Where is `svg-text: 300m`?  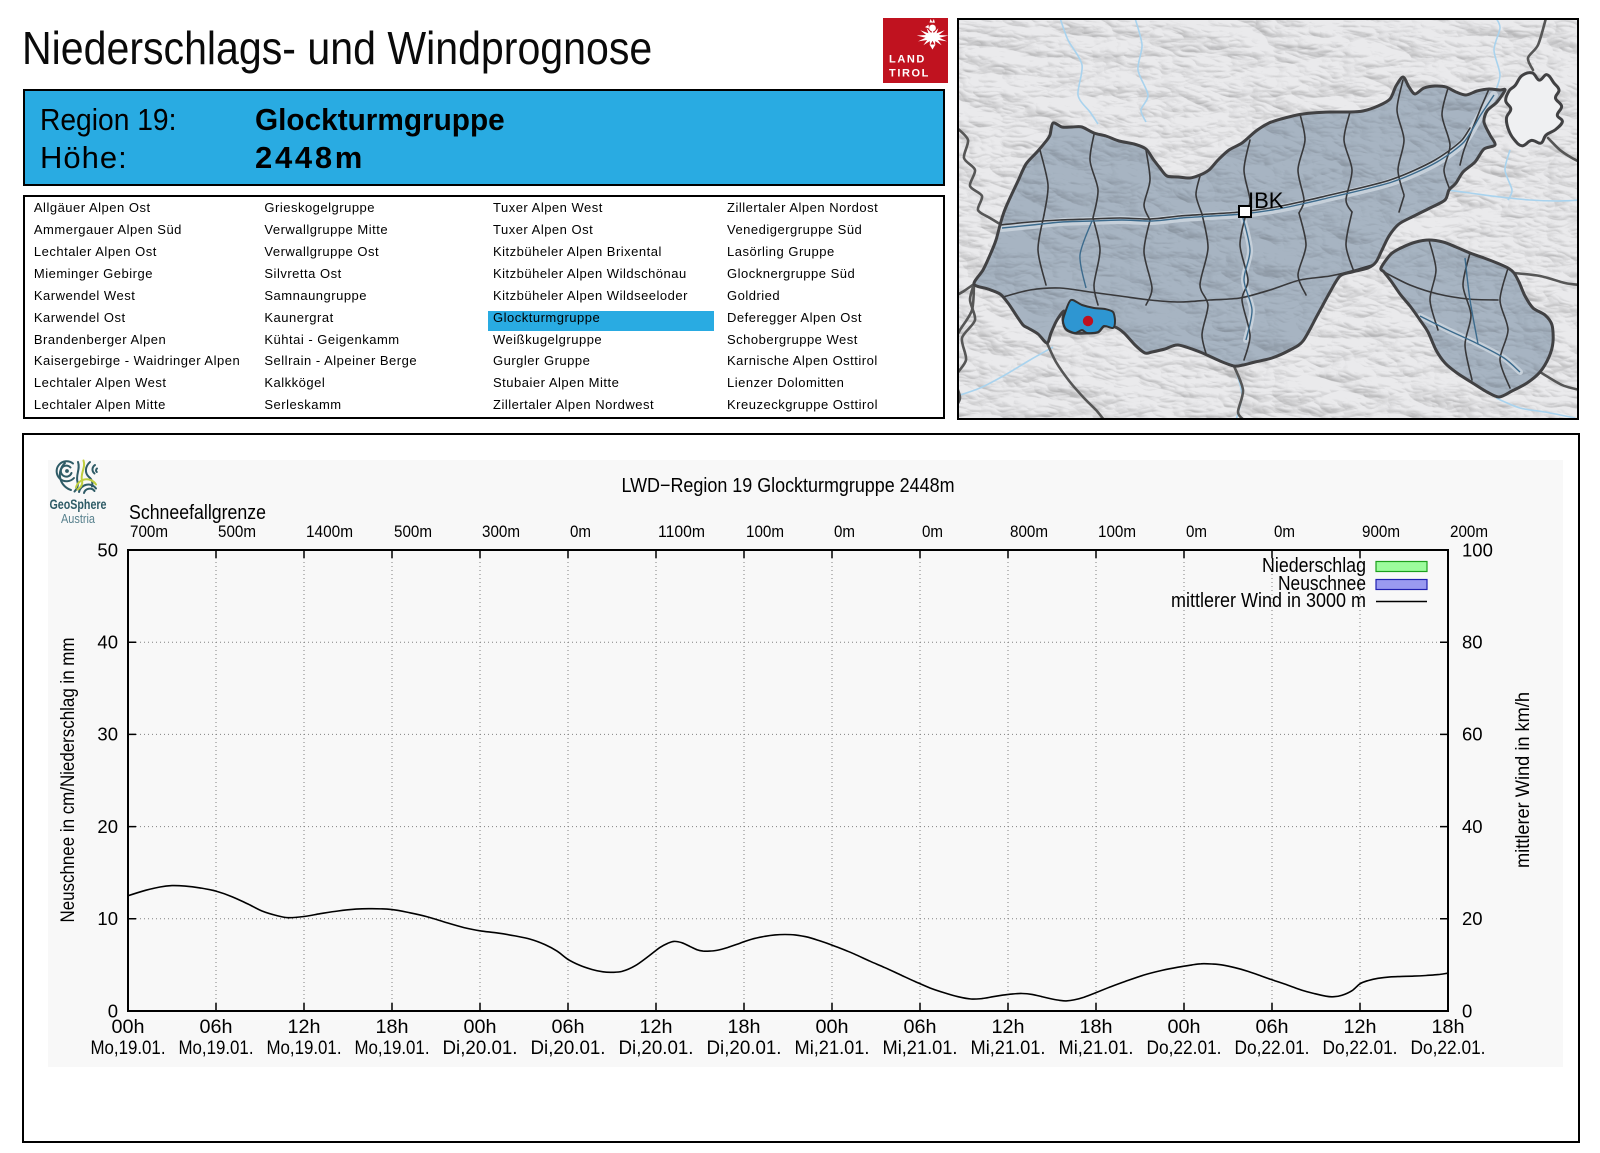
svg-text: 300m is located at coordinates (501, 532).